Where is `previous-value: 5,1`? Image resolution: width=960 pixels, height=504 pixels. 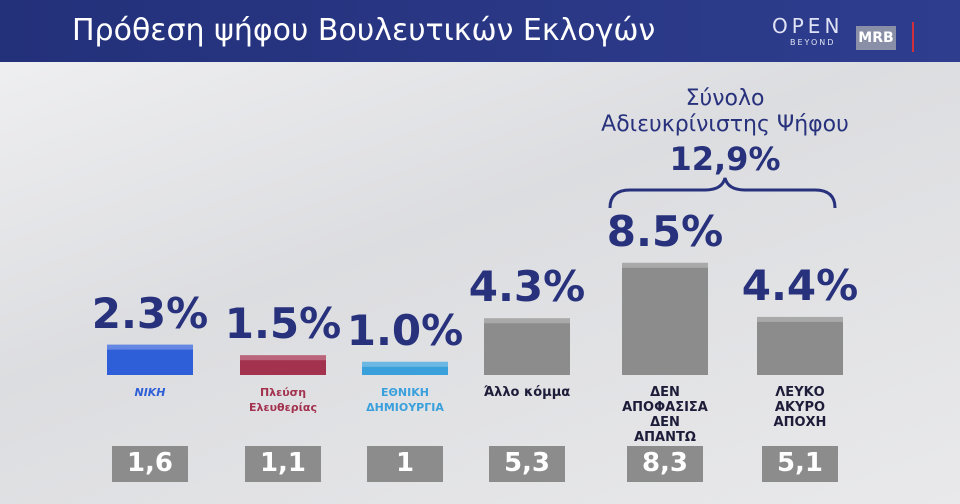 previous-value: 5,1 is located at coordinates (800, 463).